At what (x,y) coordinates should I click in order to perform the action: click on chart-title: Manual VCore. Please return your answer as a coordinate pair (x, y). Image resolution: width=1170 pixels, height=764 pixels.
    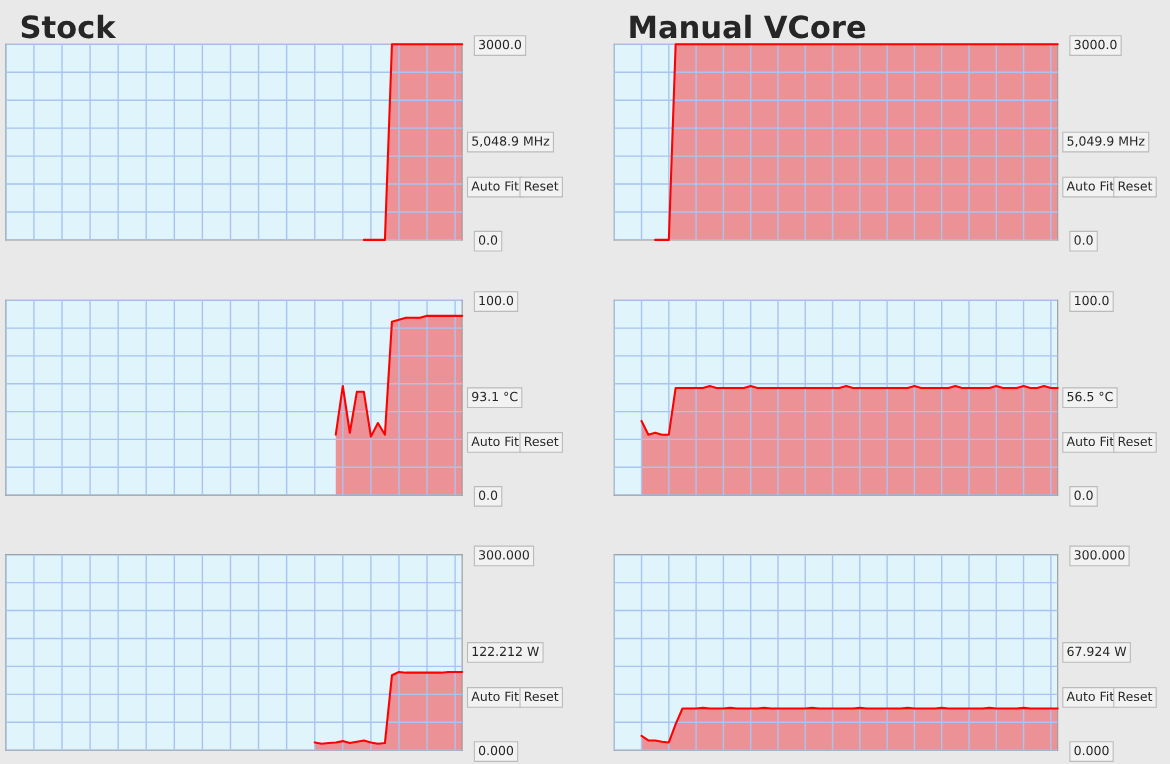
    Looking at the image, I should click on (748, 26).